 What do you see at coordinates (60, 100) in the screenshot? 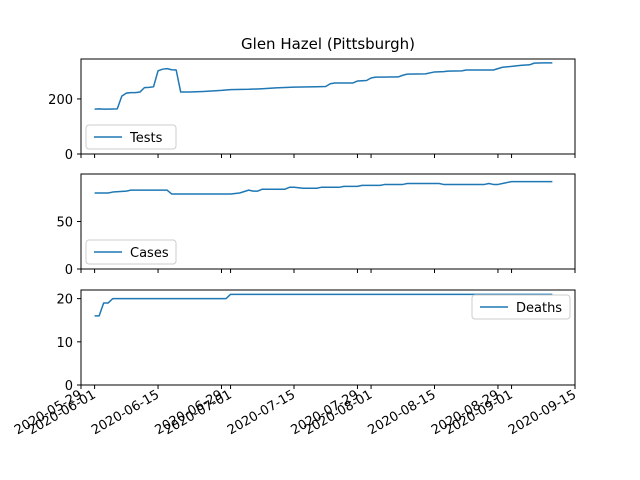
I see `y-tick-label: 200` at bounding box center [60, 100].